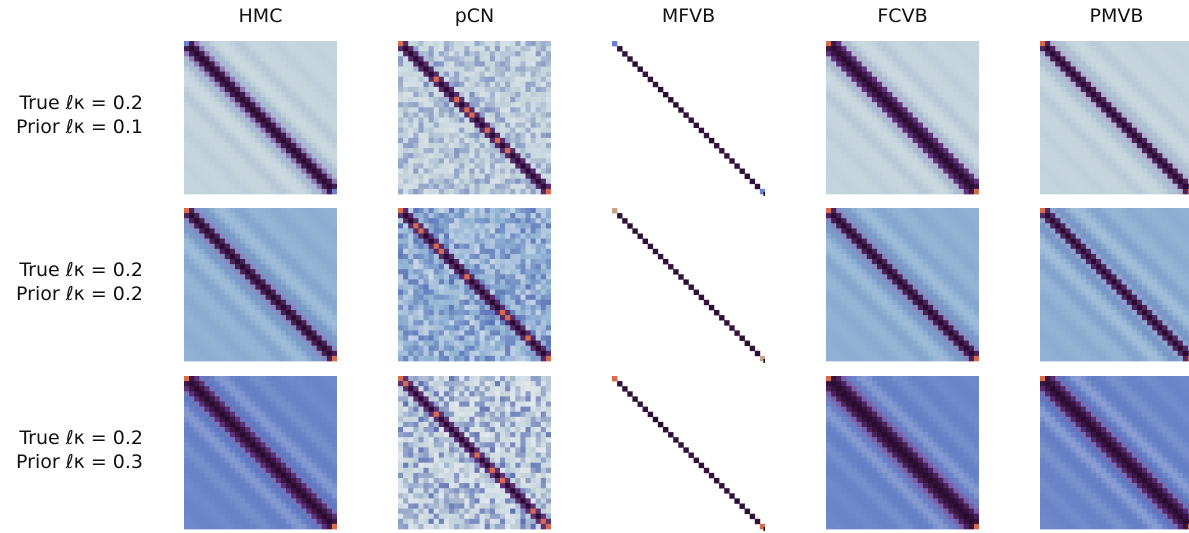 Image resolution: width=1189 pixels, height=533 pixels. I want to click on row-label-3: True ℓκ = 0.2 Prior ℓκ = 0.3, so click(71, 450).